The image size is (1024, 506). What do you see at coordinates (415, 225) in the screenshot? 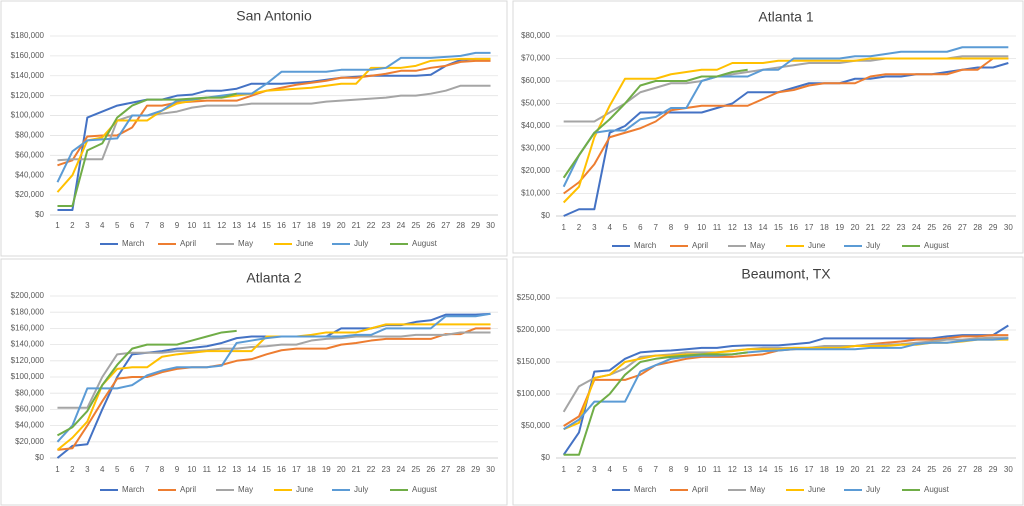
I see `x-tick-label: 25` at bounding box center [415, 225].